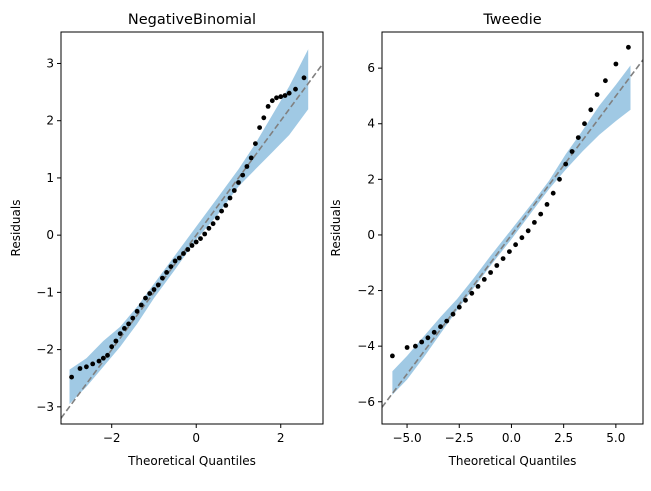 Image resolution: width=651 pixels, height=491 pixels. What do you see at coordinates (366, 346) in the screenshot?
I see `y-tick-label: −4` at bounding box center [366, 346].